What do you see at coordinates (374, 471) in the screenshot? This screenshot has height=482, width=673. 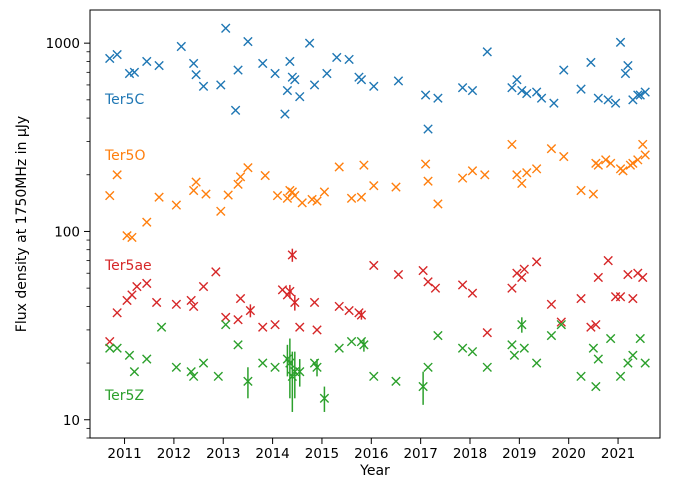 I see `x-axis-label: Year` at bounding box center [374, 471].